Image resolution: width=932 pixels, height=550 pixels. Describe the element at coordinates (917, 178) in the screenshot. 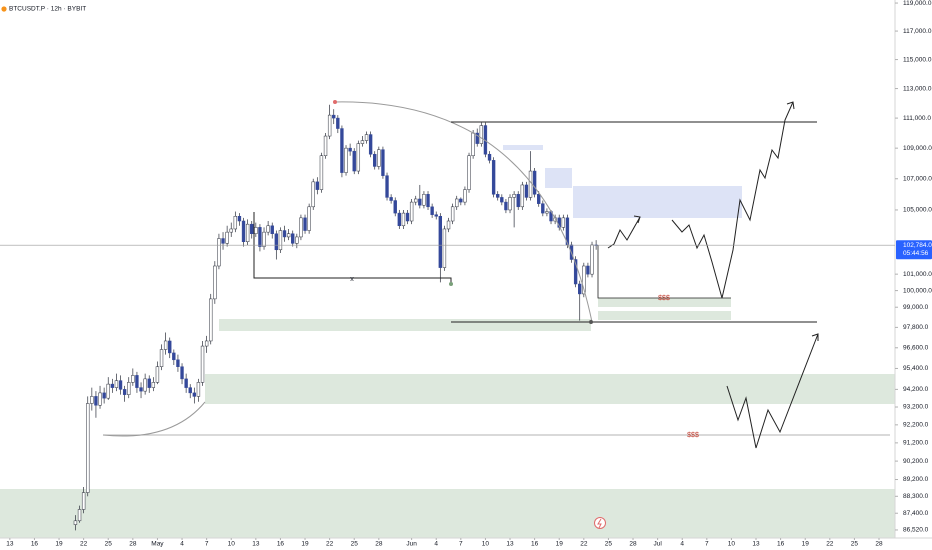

I see `y-tick-label: 107,000.0` at that location.